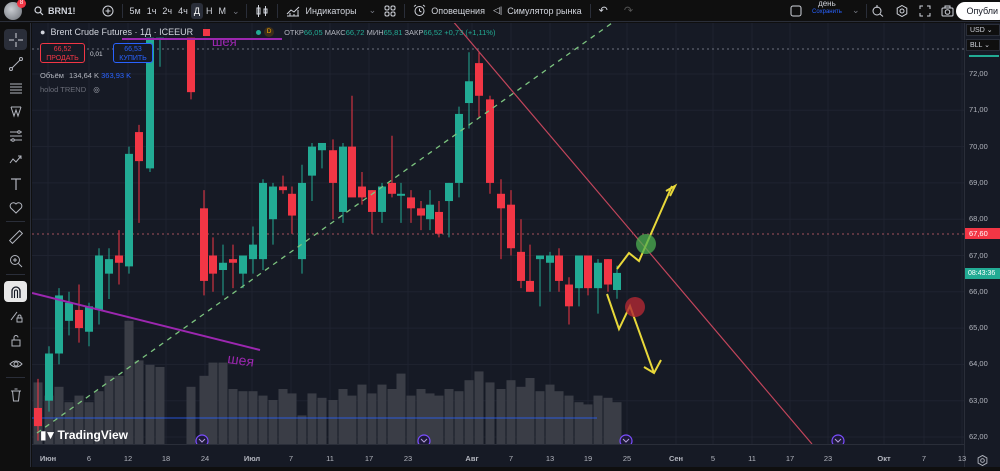 Image resolution: width=1000 pixels, height=471 pixels. I want to click on search-icon, so click(39, 10).